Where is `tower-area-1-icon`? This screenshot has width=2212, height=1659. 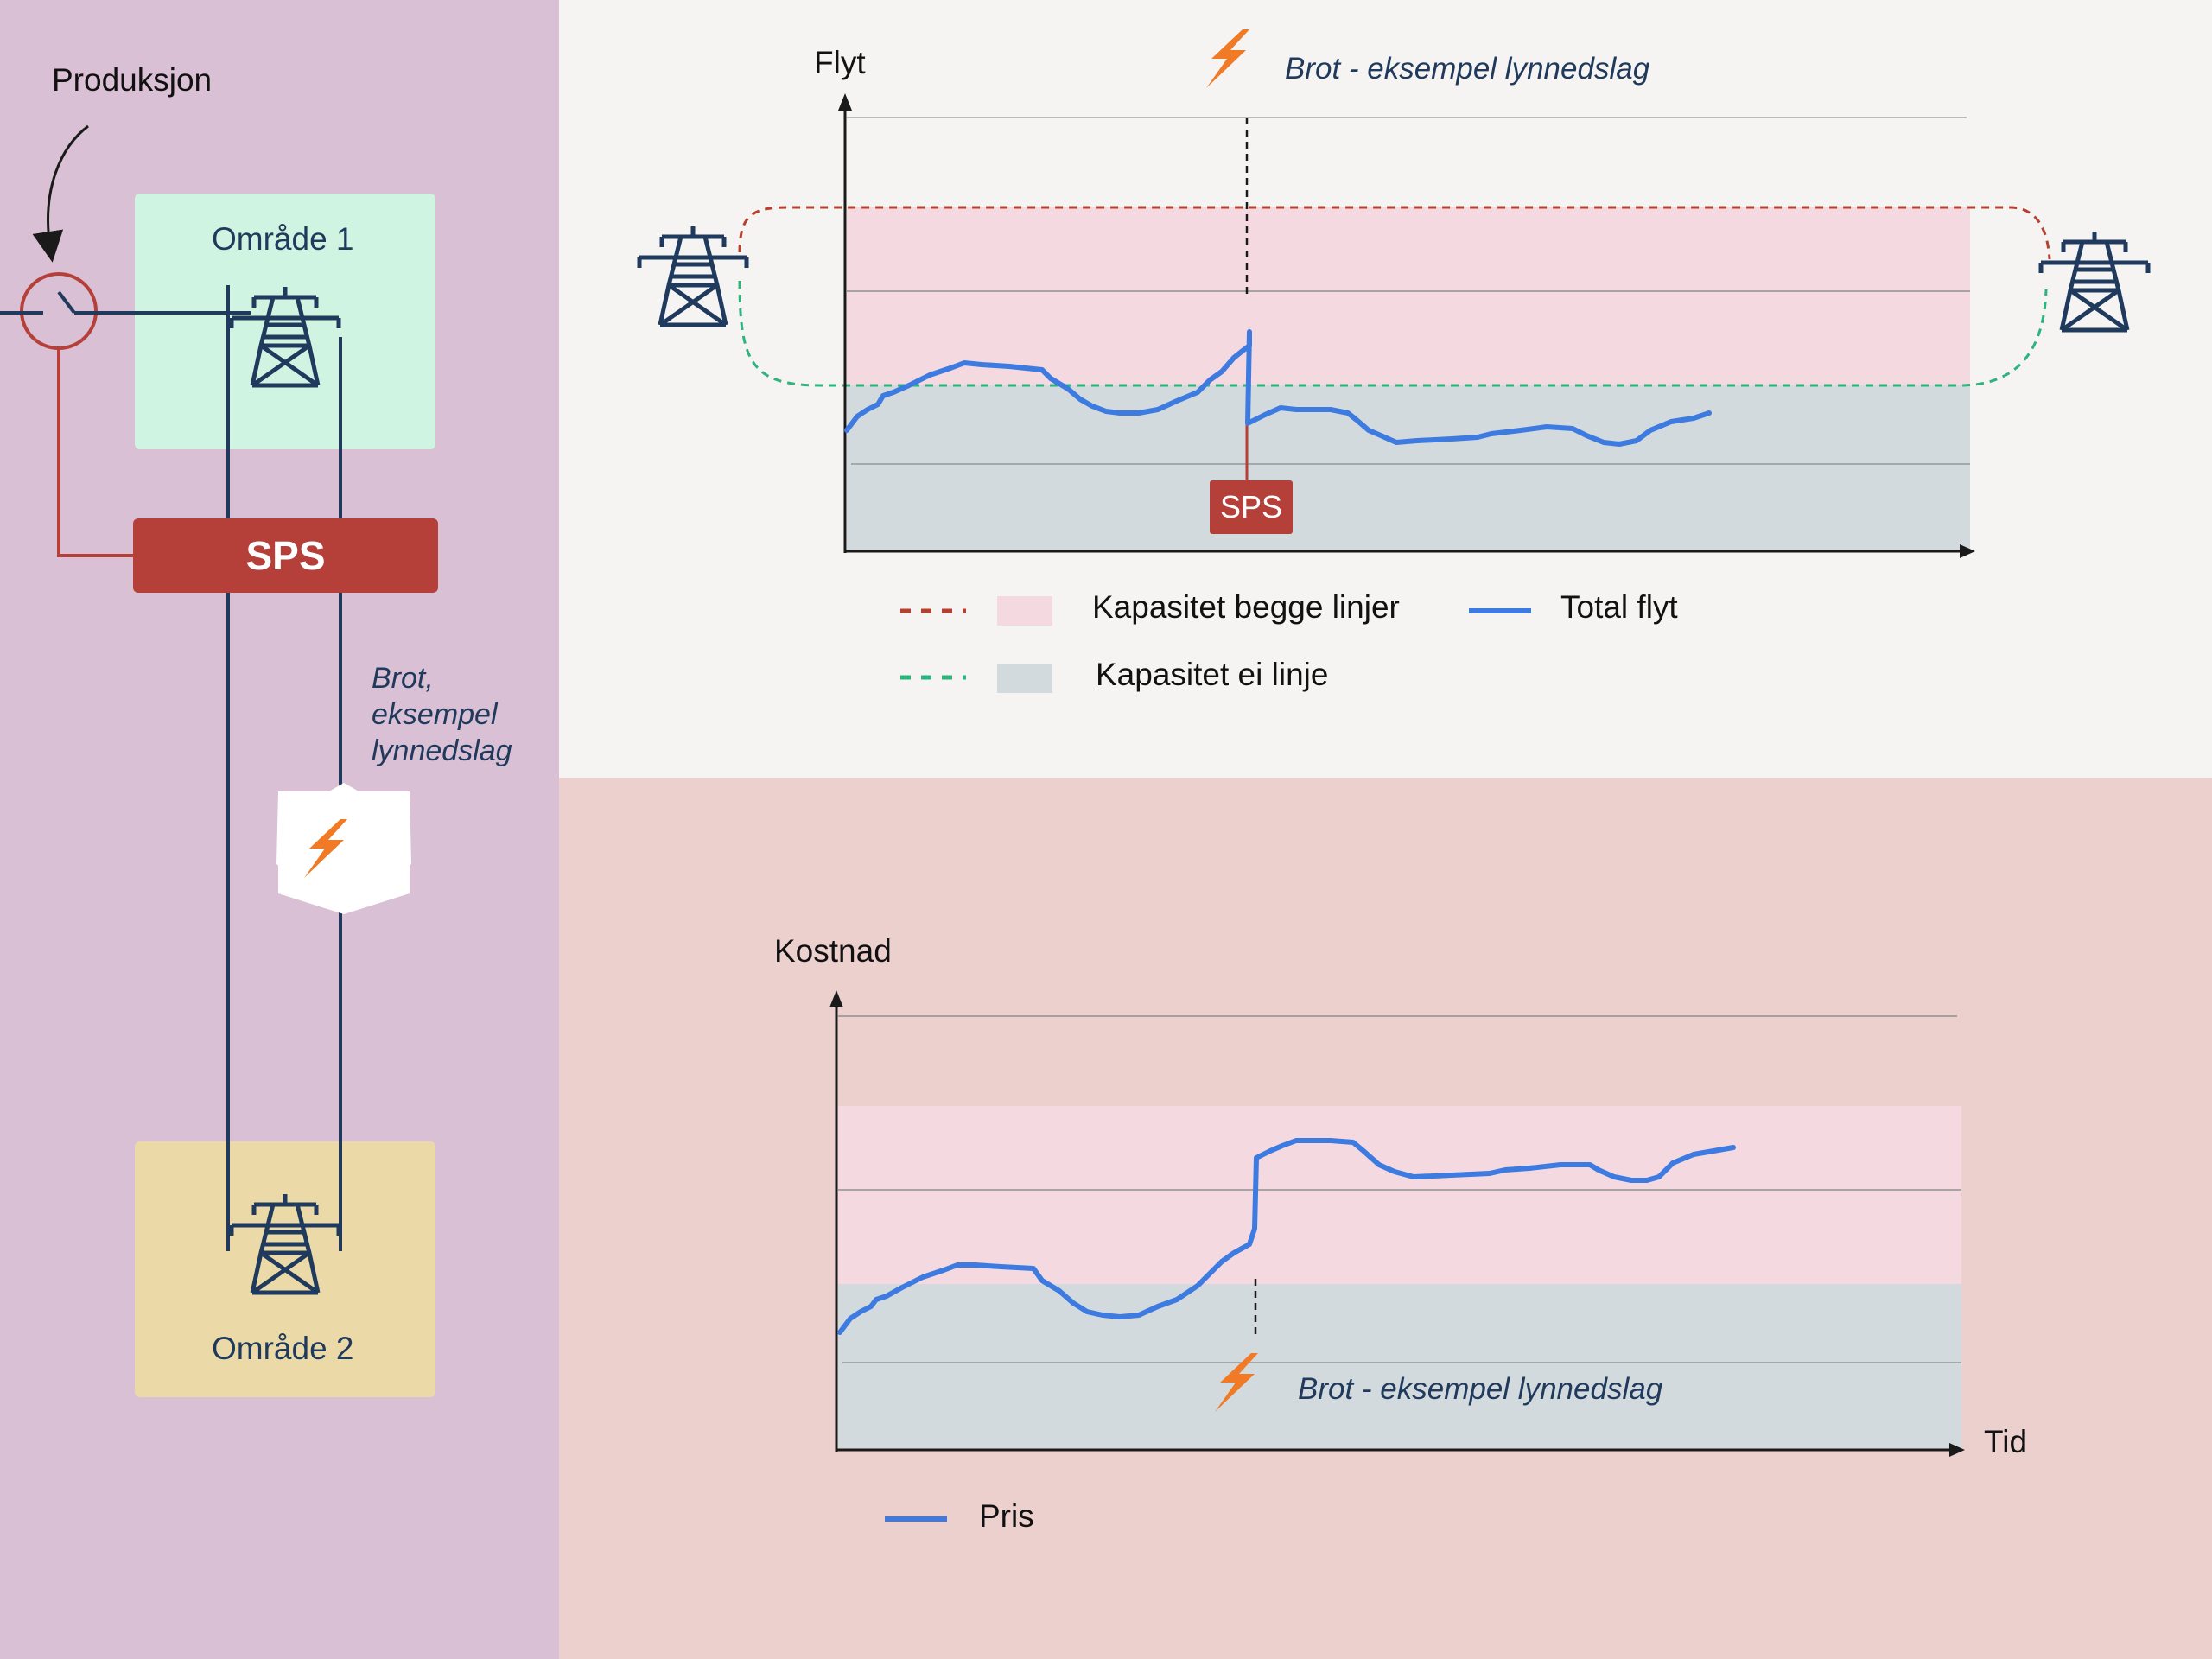 tower-area-1-icon is located at coordinates (282, 336).